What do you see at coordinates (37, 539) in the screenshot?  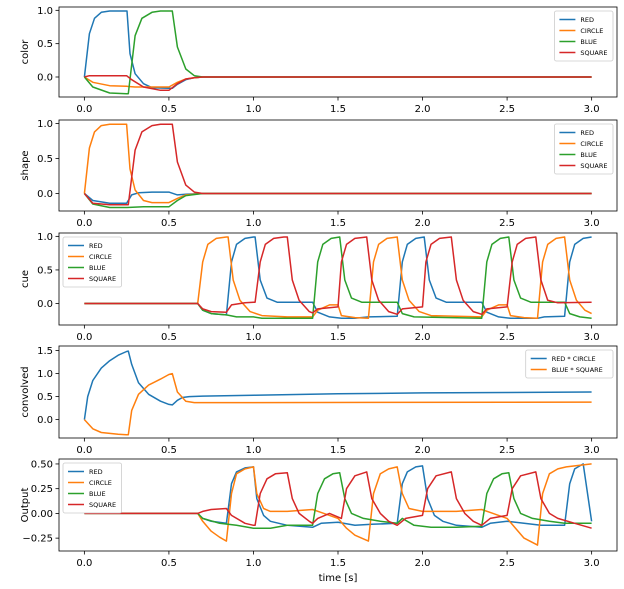 I see `y-tick-label: −0.25` at bounding box center [37, 539].